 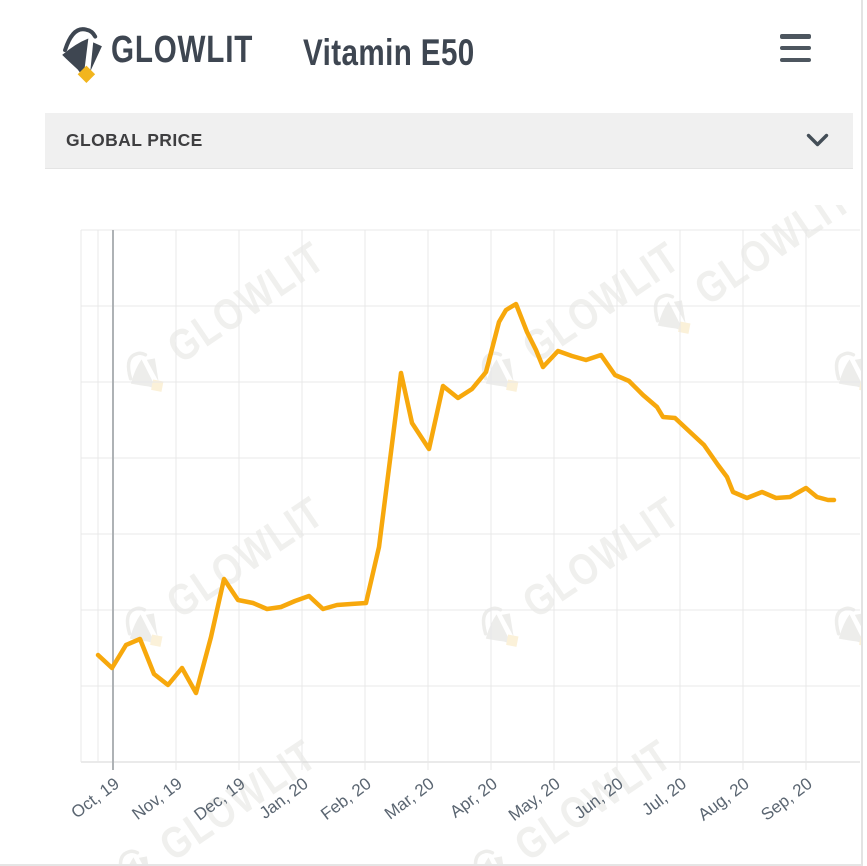 I want to click on hamburger-menu-button, so click(x=796, y=48).